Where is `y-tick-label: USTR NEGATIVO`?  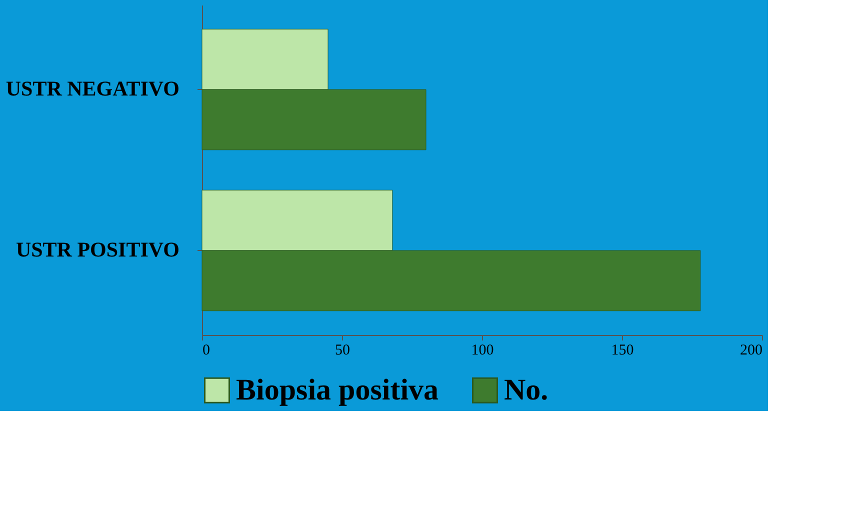
y-tick-label: USTR NEGATIVO is located at coordinates (93, 88).